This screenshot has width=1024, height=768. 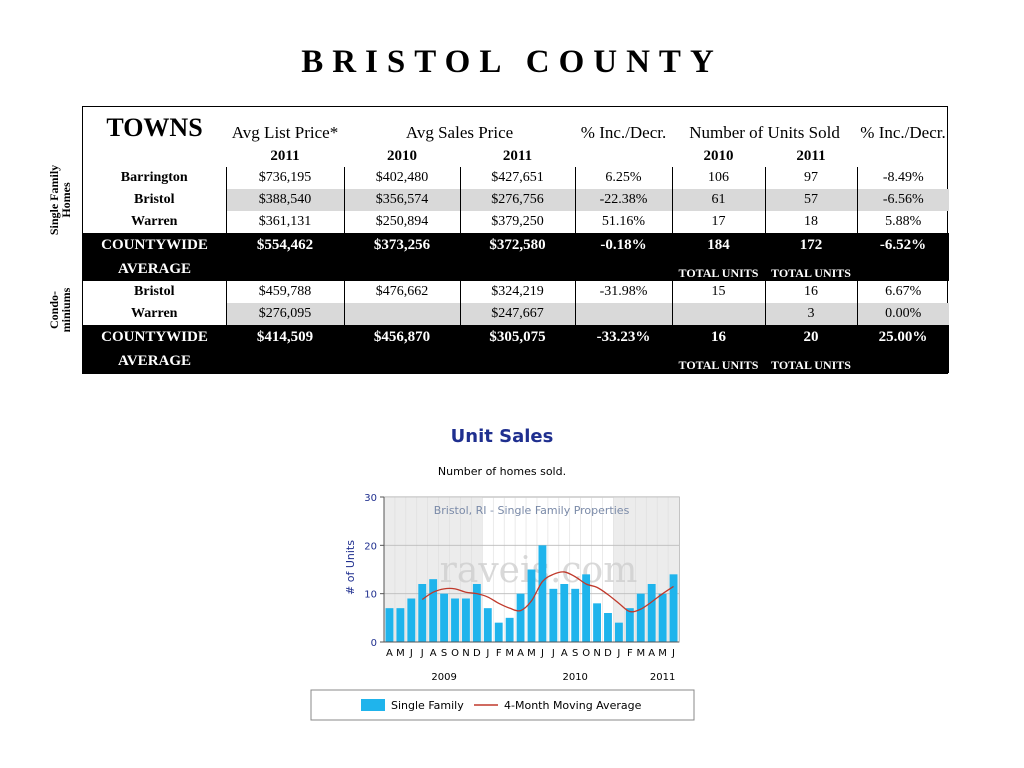 I want to click on cell: $356,574, so click(x=401, y=200).